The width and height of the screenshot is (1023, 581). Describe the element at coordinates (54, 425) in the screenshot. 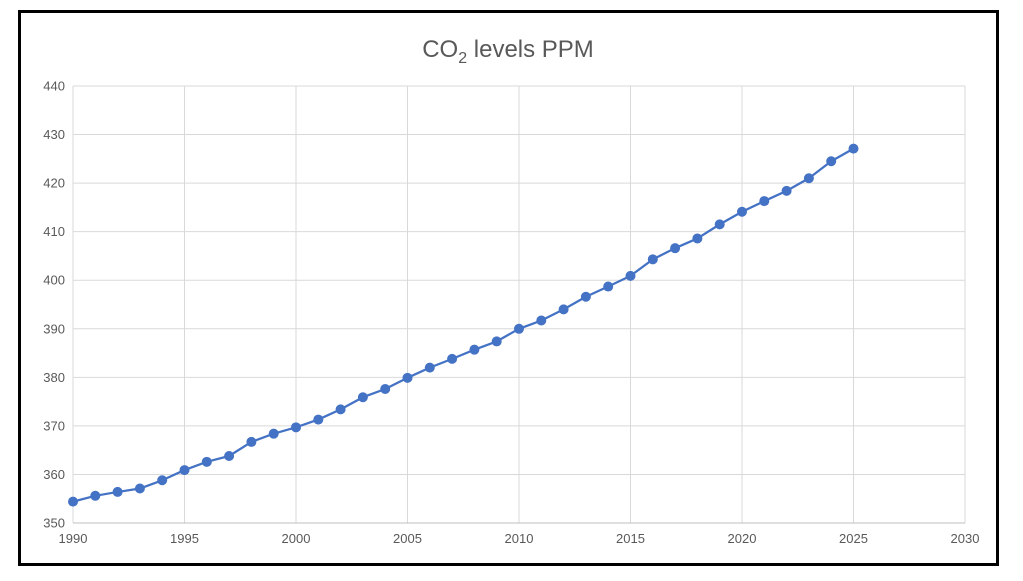

I see `y-tick-label: 370` at that location.